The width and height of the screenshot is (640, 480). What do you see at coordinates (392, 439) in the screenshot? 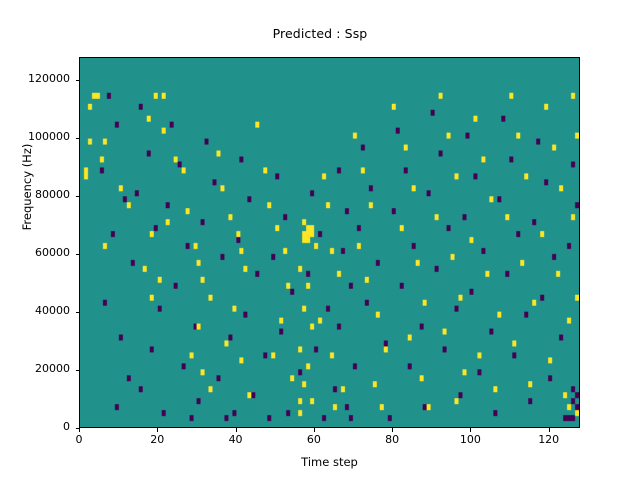
I see `x-tick-label: 80` at bounding box center [392, 439].